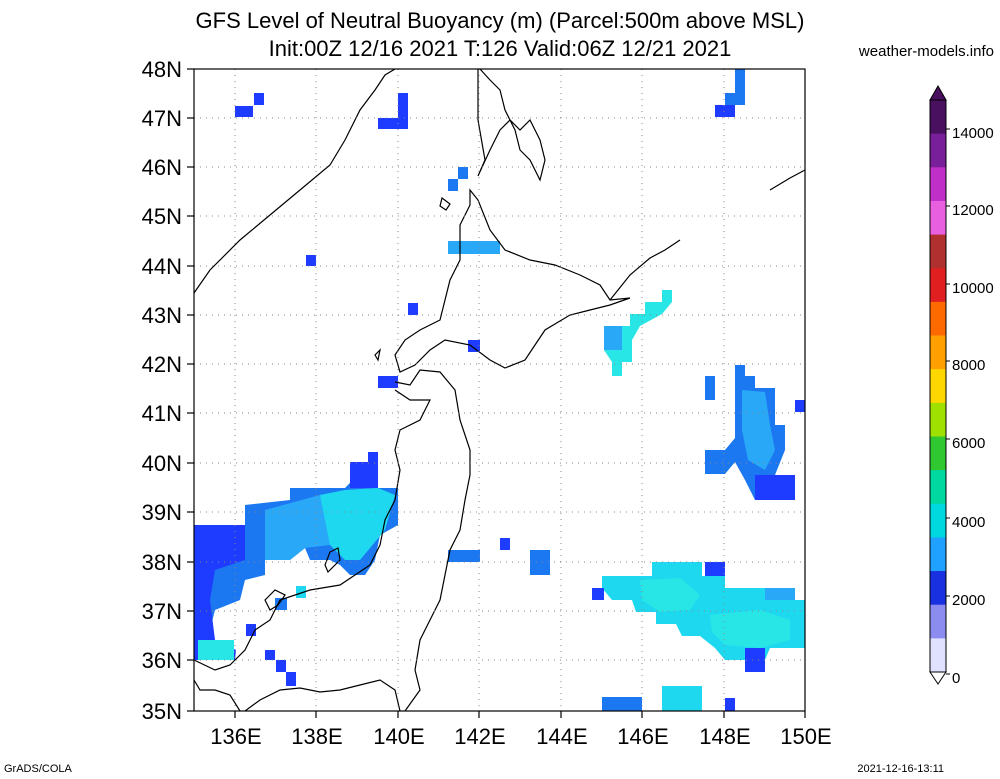  What do you see at coordinates (398, 736) in the screenshot?
I see `lon-label: 140E` at bounding box center [398, 736].